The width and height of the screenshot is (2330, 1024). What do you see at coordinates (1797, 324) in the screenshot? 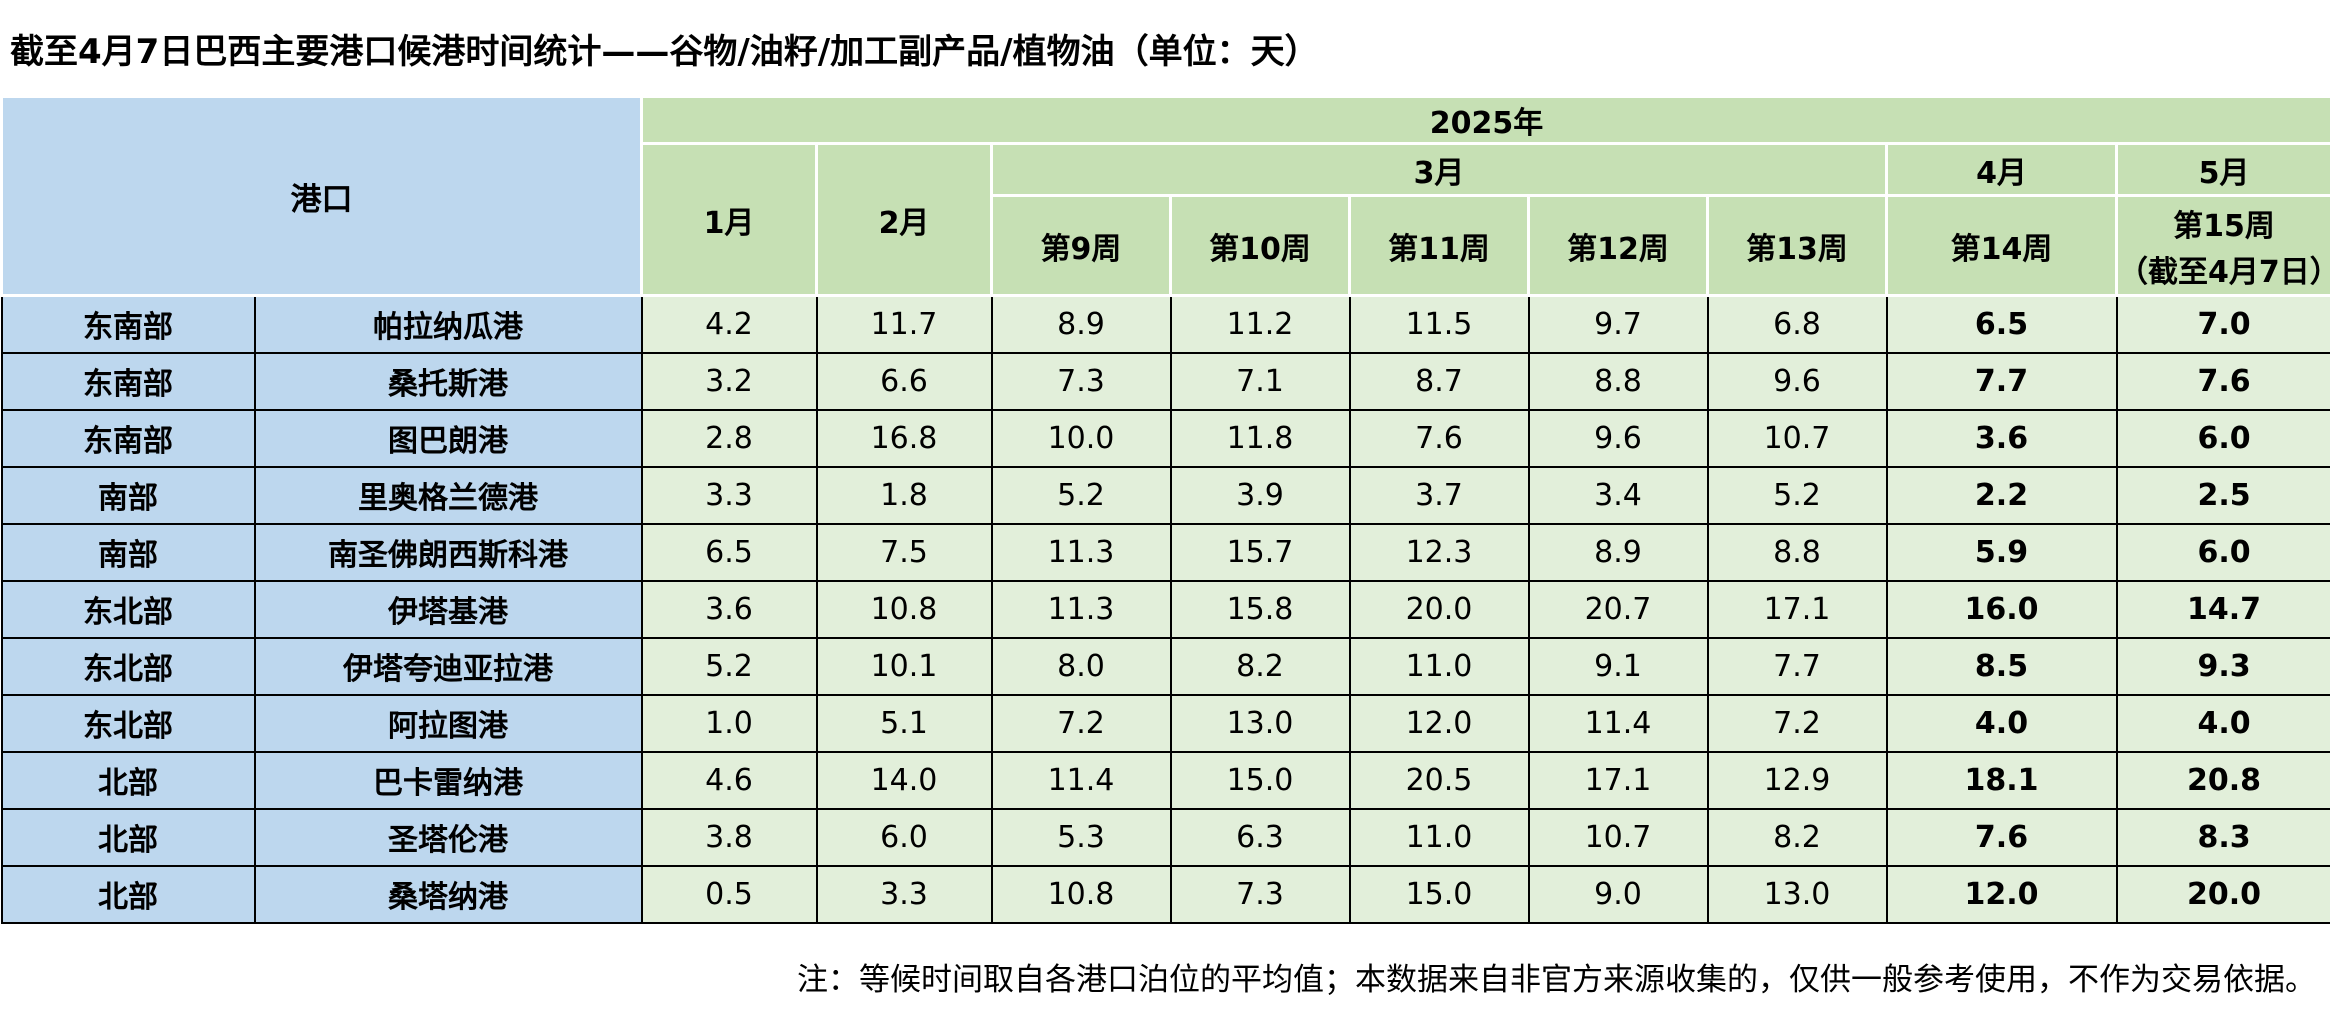
I see `value-cell: 6.8` at bounding box center [1797, 324].